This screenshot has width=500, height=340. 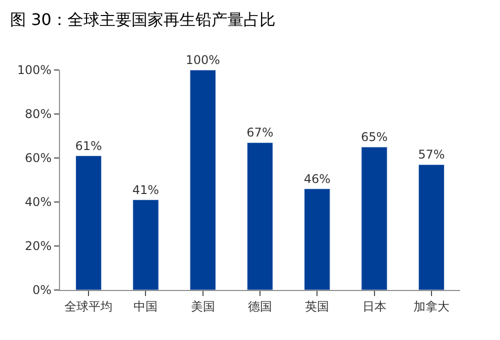 What do you see at coordinates (374, 137) in the screenshot?
I see `data-label: 65%` at bounding box center [374, 137].